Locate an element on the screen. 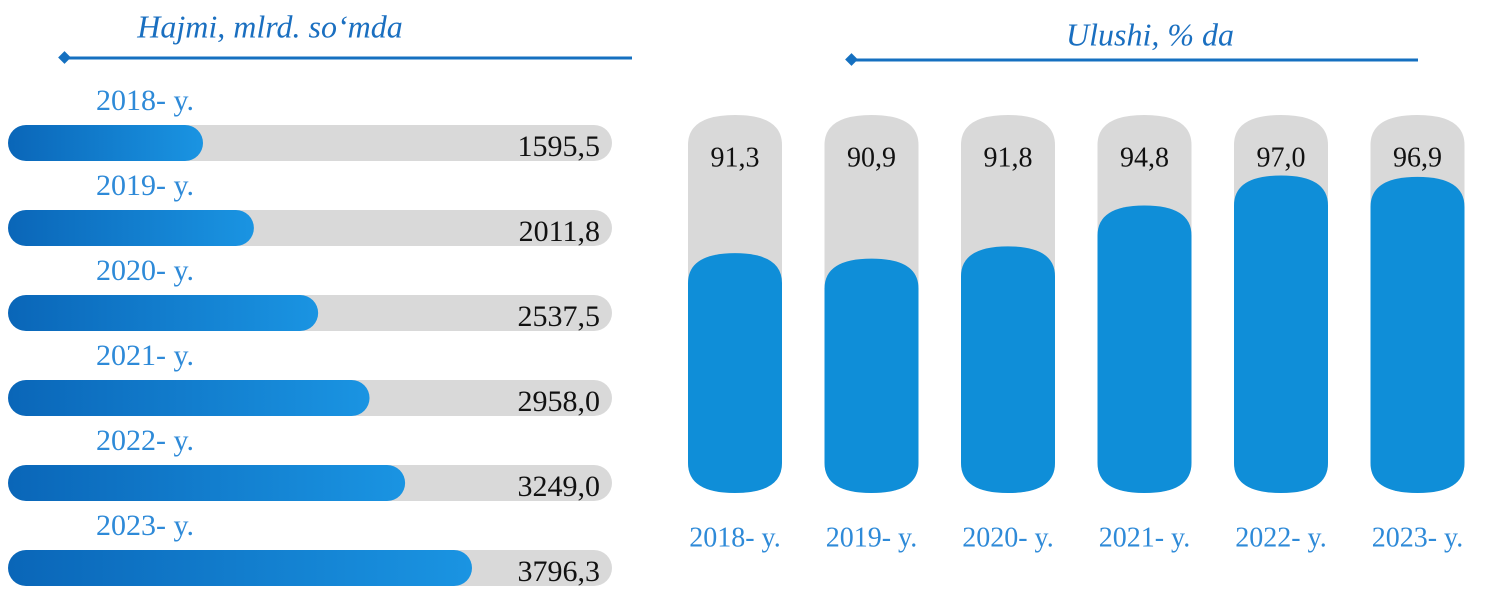 This screenshot has height=591, width=1492. value-label: 2958,0 is located at coordinates (559, 401).